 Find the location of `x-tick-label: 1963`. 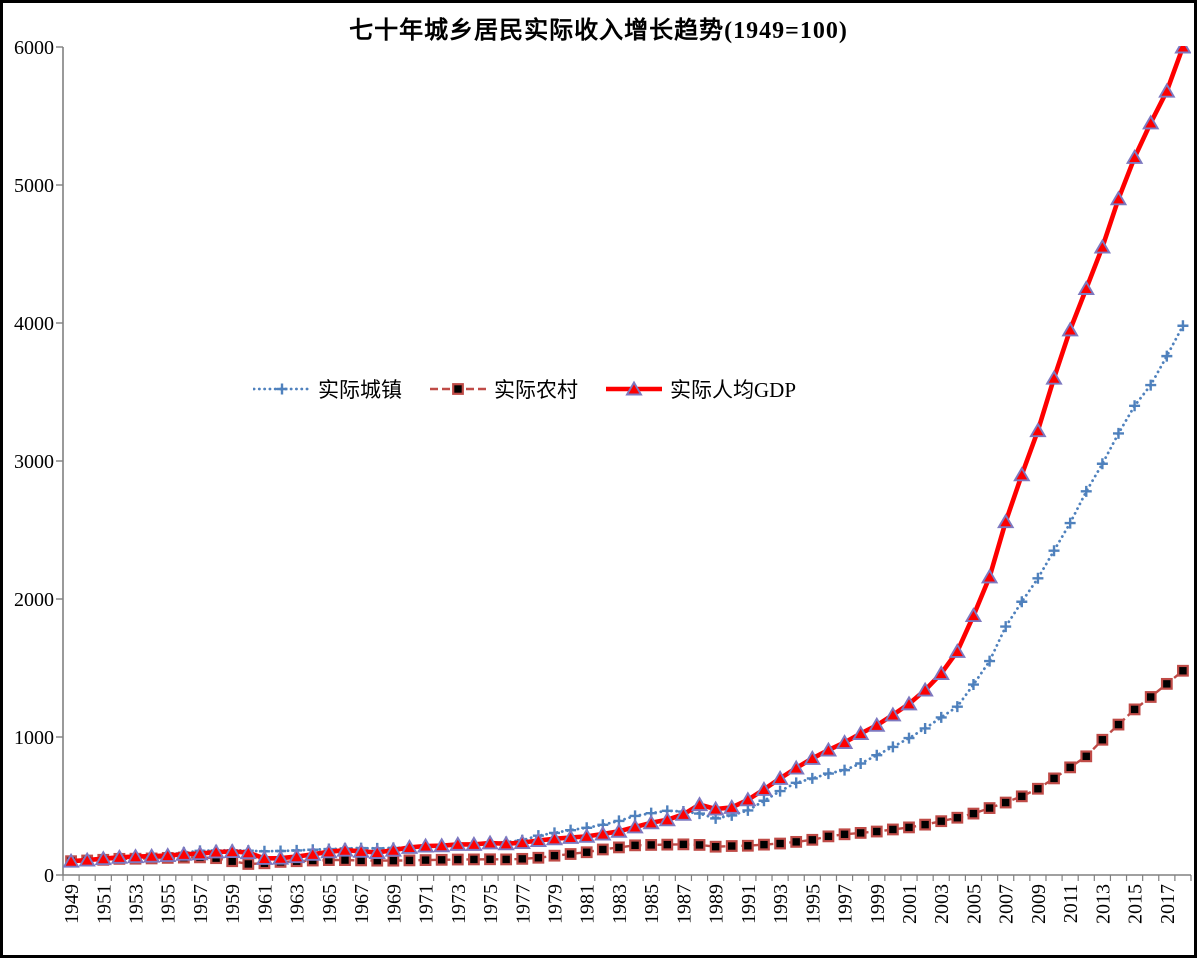

x-tick-label: 1963 is located at coordinates (298, 904).